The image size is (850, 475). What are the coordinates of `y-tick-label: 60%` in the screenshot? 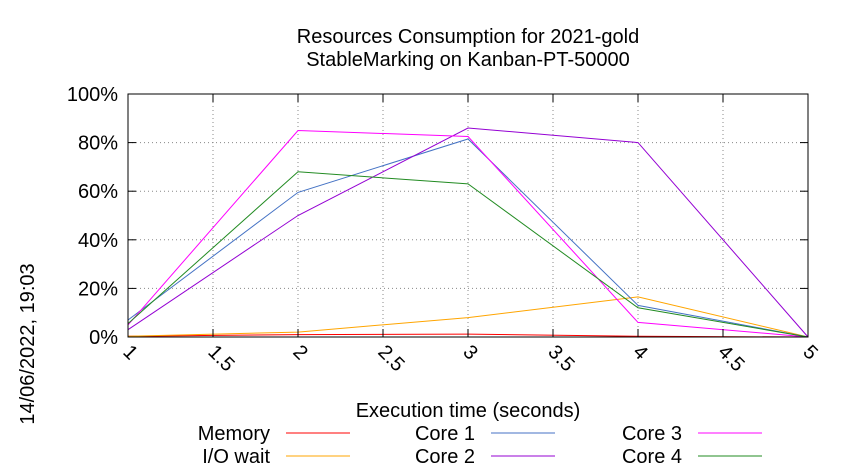 It's located at (98, 192).